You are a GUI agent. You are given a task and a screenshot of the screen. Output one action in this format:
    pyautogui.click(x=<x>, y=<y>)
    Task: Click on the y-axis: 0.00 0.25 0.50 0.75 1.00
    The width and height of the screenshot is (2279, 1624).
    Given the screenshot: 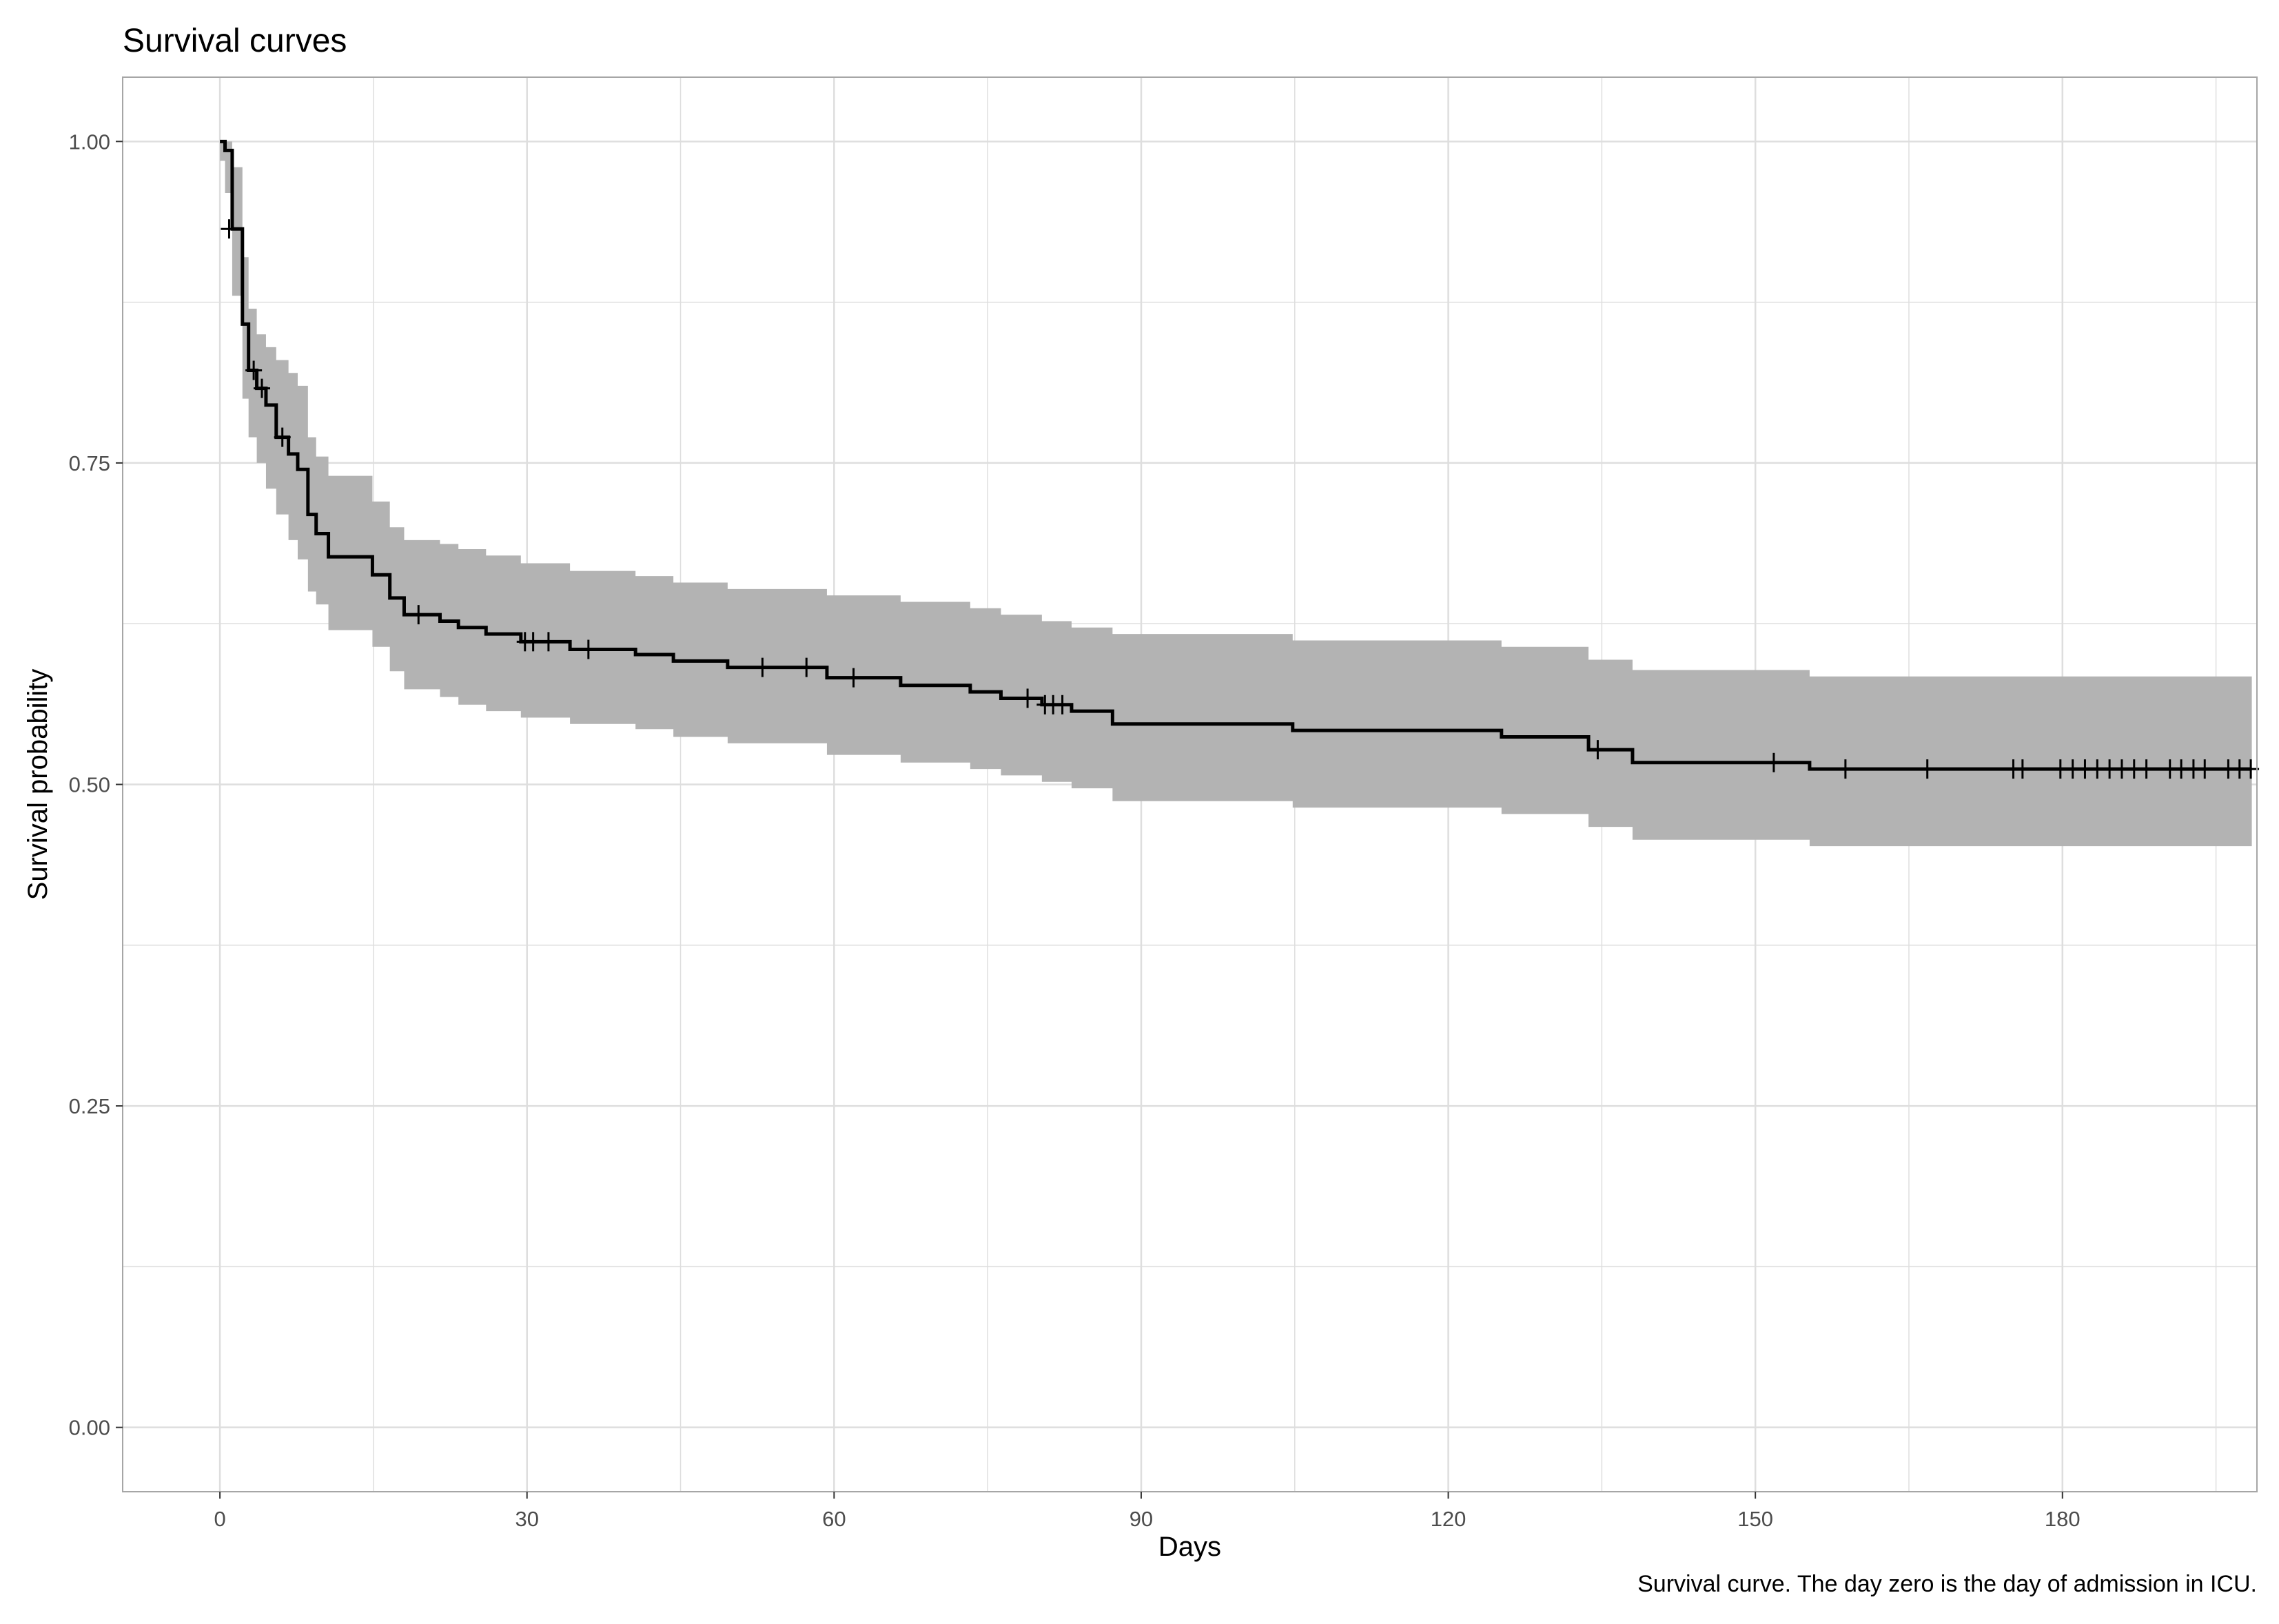 What is the action you would take?
    pyautogui.click(x=96, y=785)
    